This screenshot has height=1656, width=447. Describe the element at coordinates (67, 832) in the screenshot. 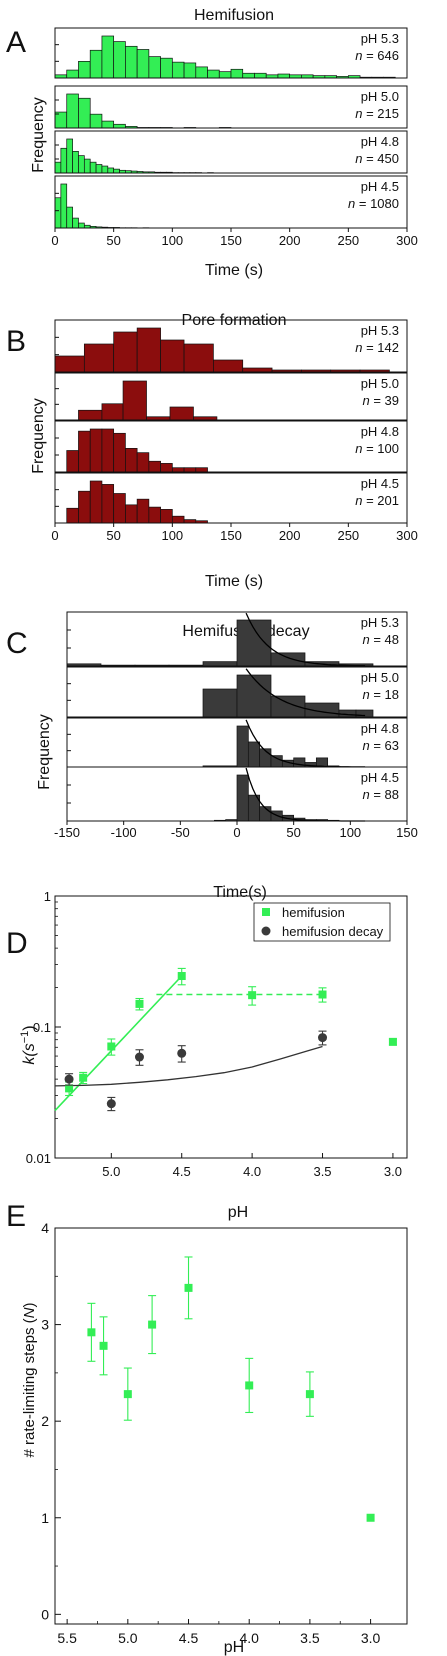

I see `x-tick-label: -150` at that location.